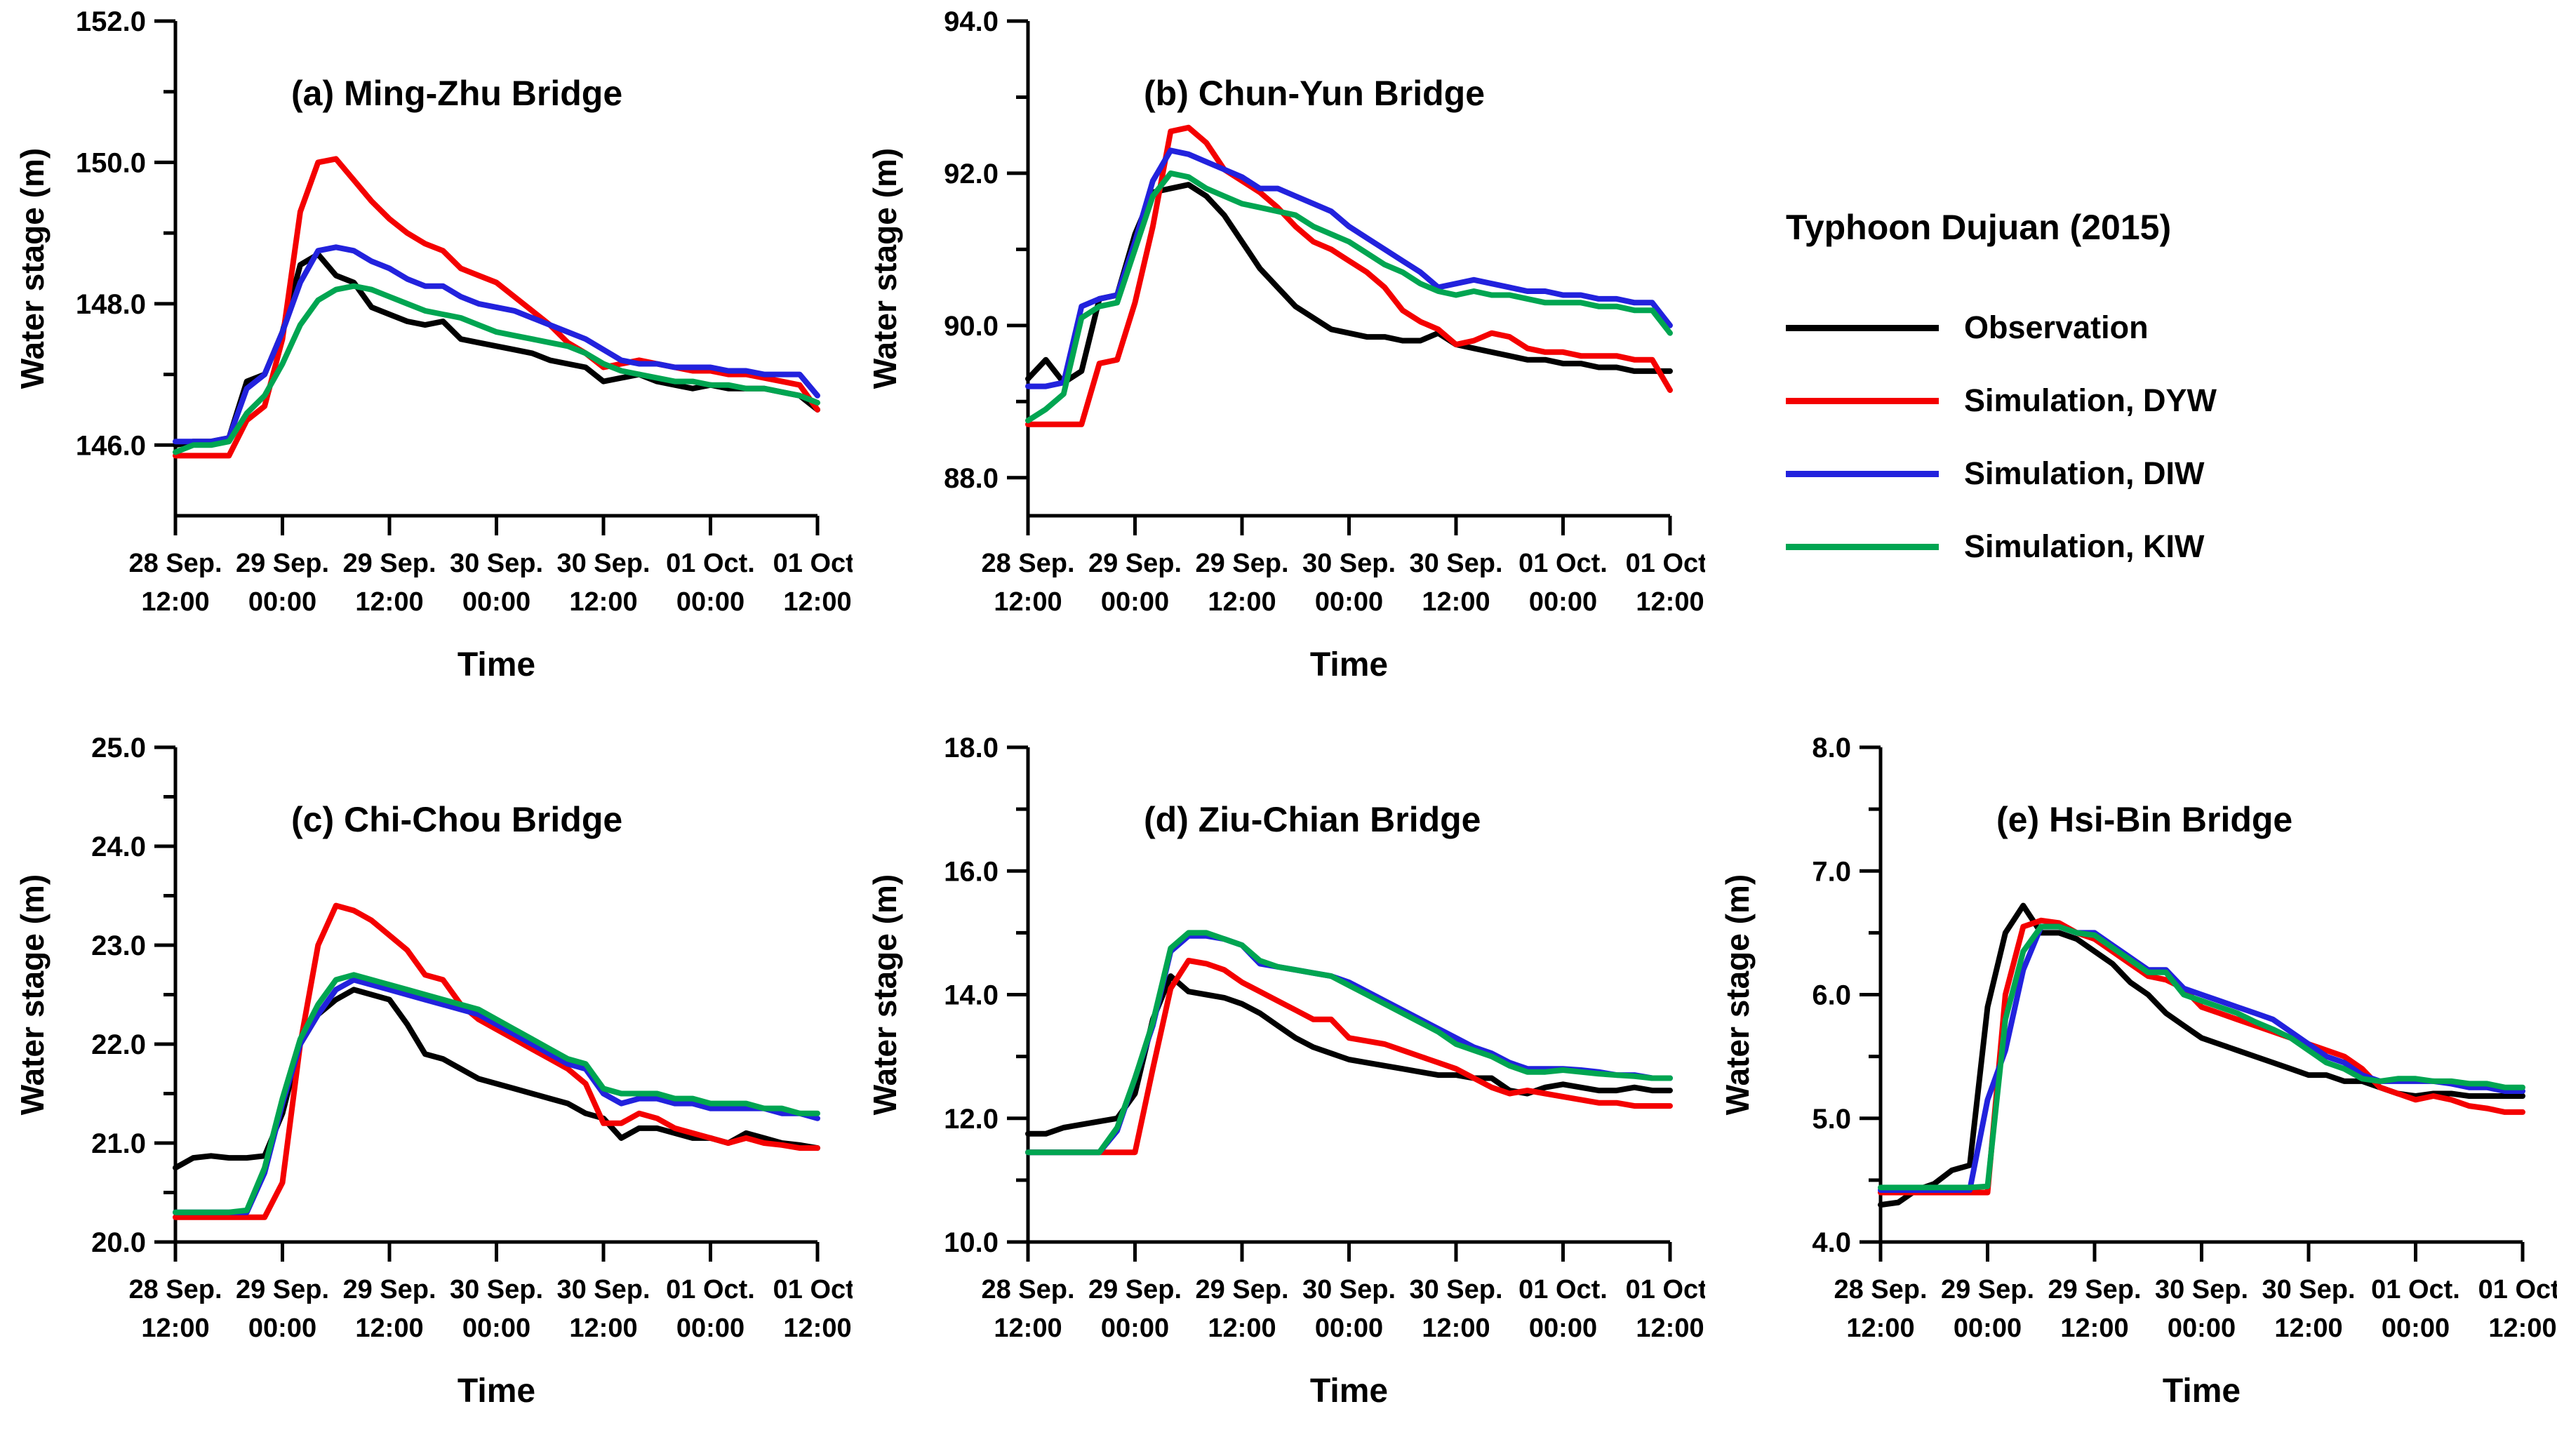 This screenshot has width=2557, height=1456. What do you see at coordinates (111, 22) in the screenshot?
I see `y-tick-label: 152.0` at bounding box center [111, 22].